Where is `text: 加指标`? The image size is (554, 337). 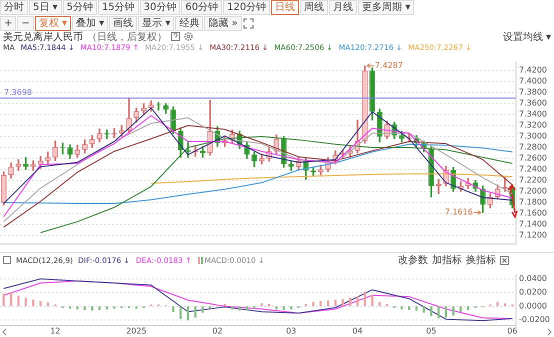 text: 加指标 is located at coordinates (447, 260).